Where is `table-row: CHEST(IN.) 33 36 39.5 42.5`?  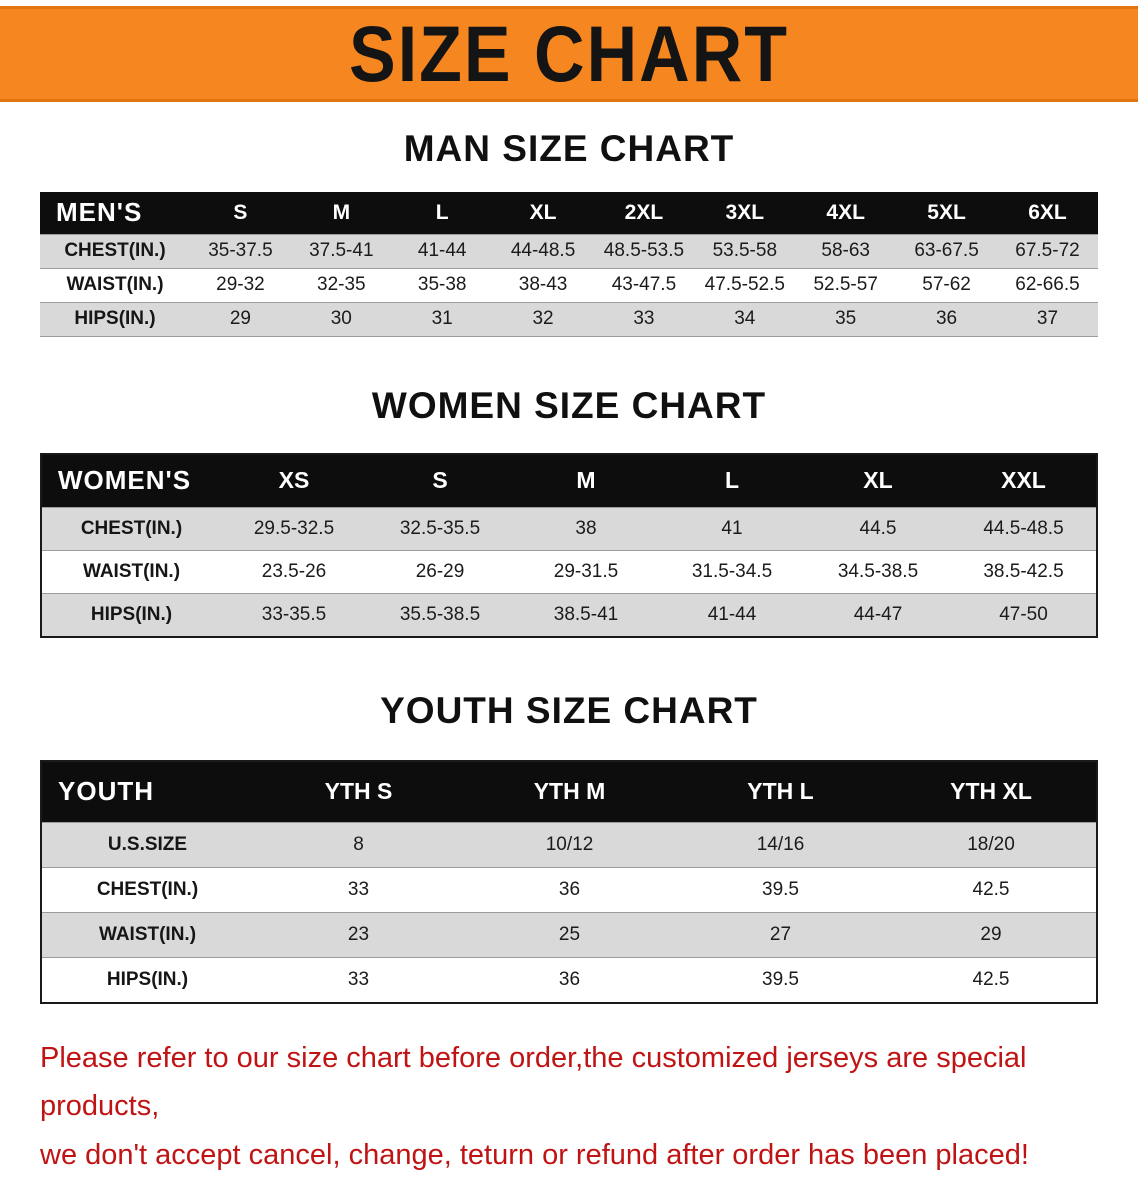 table-row: CHEST(IN.) 33 36 39.5 42.5 is located at coordinates (569, 890).